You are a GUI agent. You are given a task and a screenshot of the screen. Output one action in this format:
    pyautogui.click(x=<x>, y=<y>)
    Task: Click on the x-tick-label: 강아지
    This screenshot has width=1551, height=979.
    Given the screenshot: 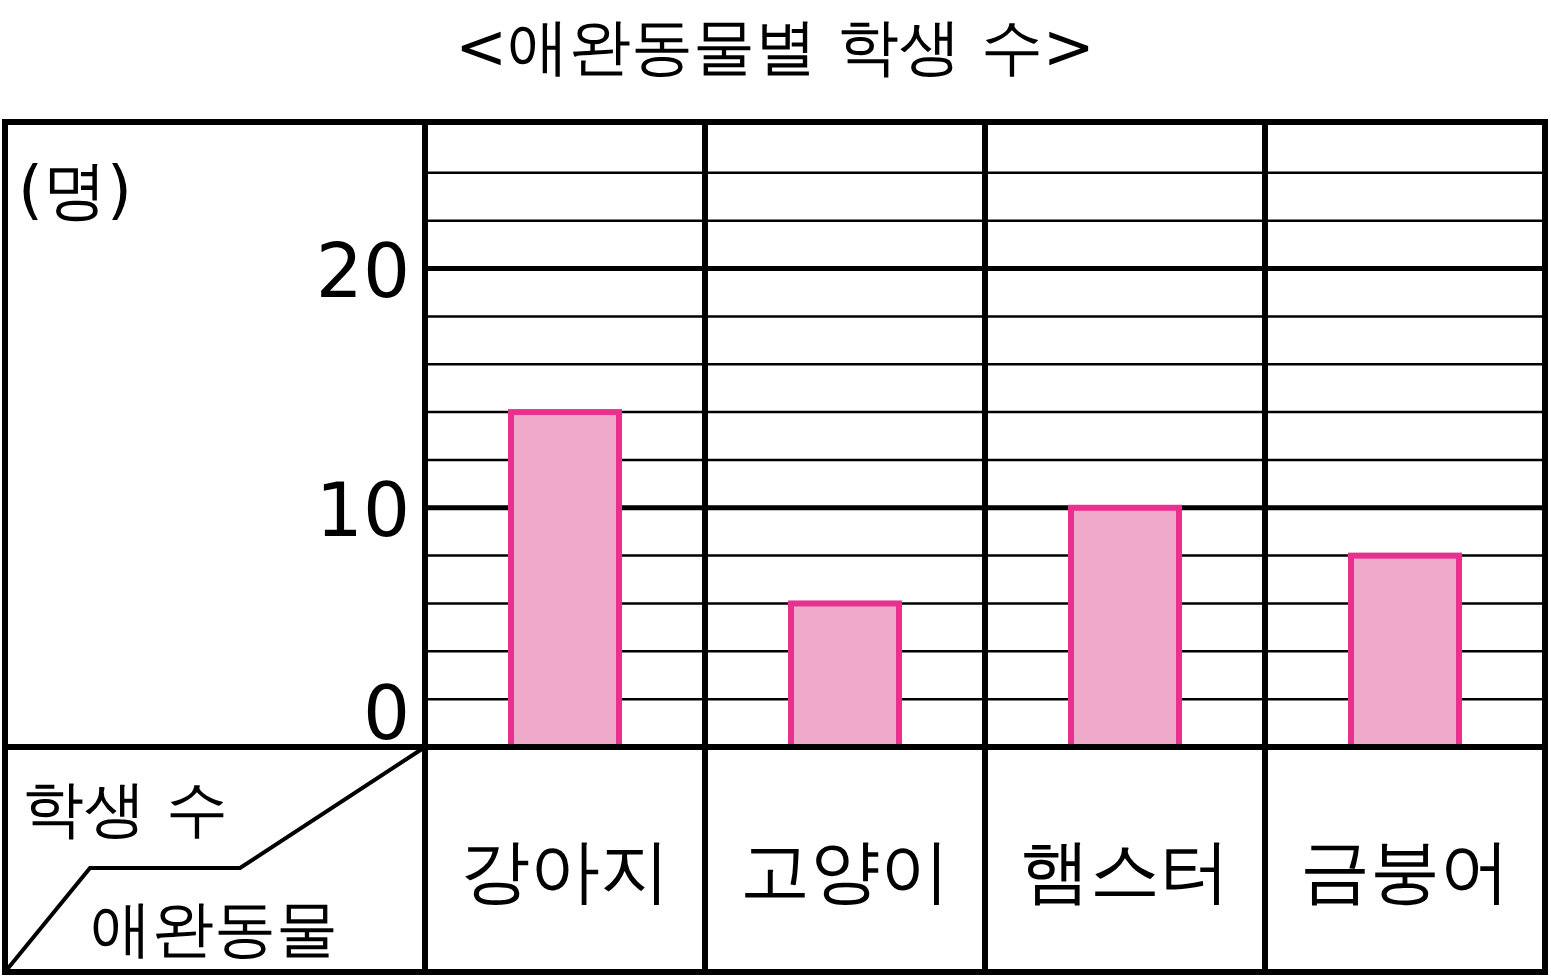 What is the action you would take?
    pyautogui.click(x=565, y=871)
    